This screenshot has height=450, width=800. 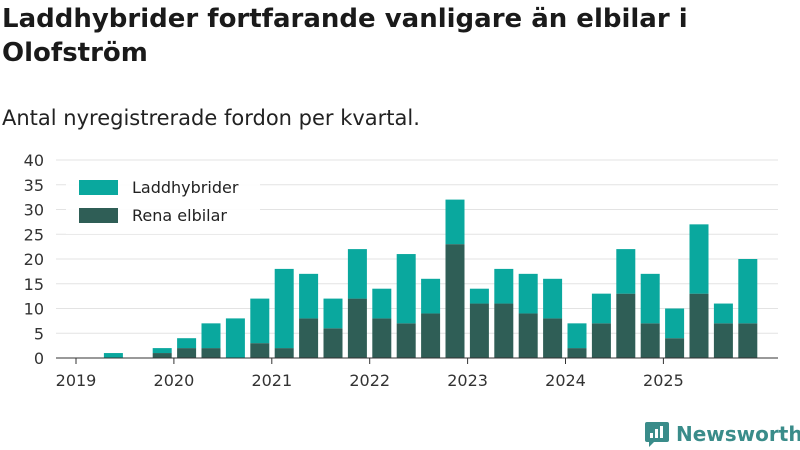 What do you see at coordinates (163, 202) in the screenshot?
I see `legend: Laddhybrider Rena elbilar` at bounding box center [163, 202].